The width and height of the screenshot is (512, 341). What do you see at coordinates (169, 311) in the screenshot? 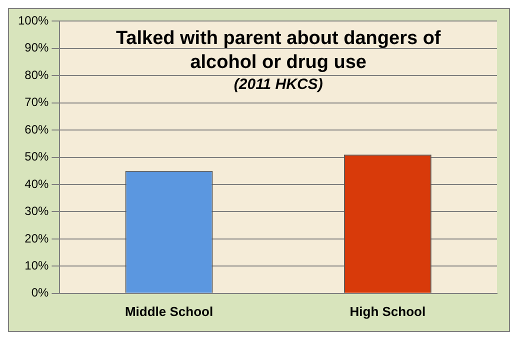
I see `x-tick-label: Middle School` at bounding box center [169, 311].